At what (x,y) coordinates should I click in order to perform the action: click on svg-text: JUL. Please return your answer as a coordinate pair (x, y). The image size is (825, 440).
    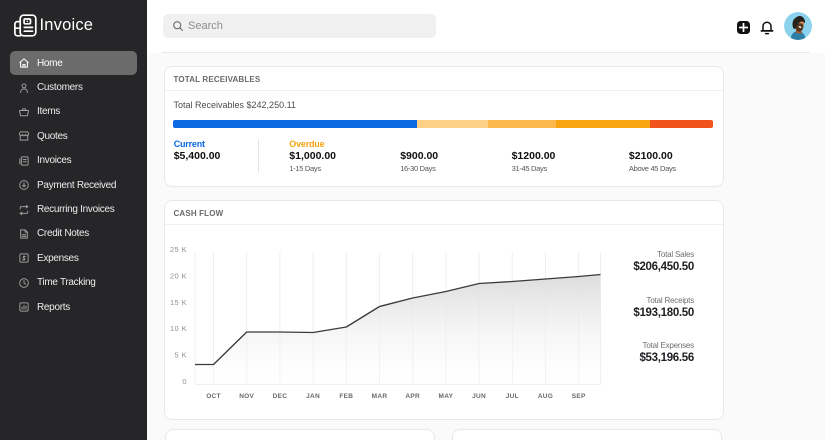
    Looking at the image, I should click on (512, 396).